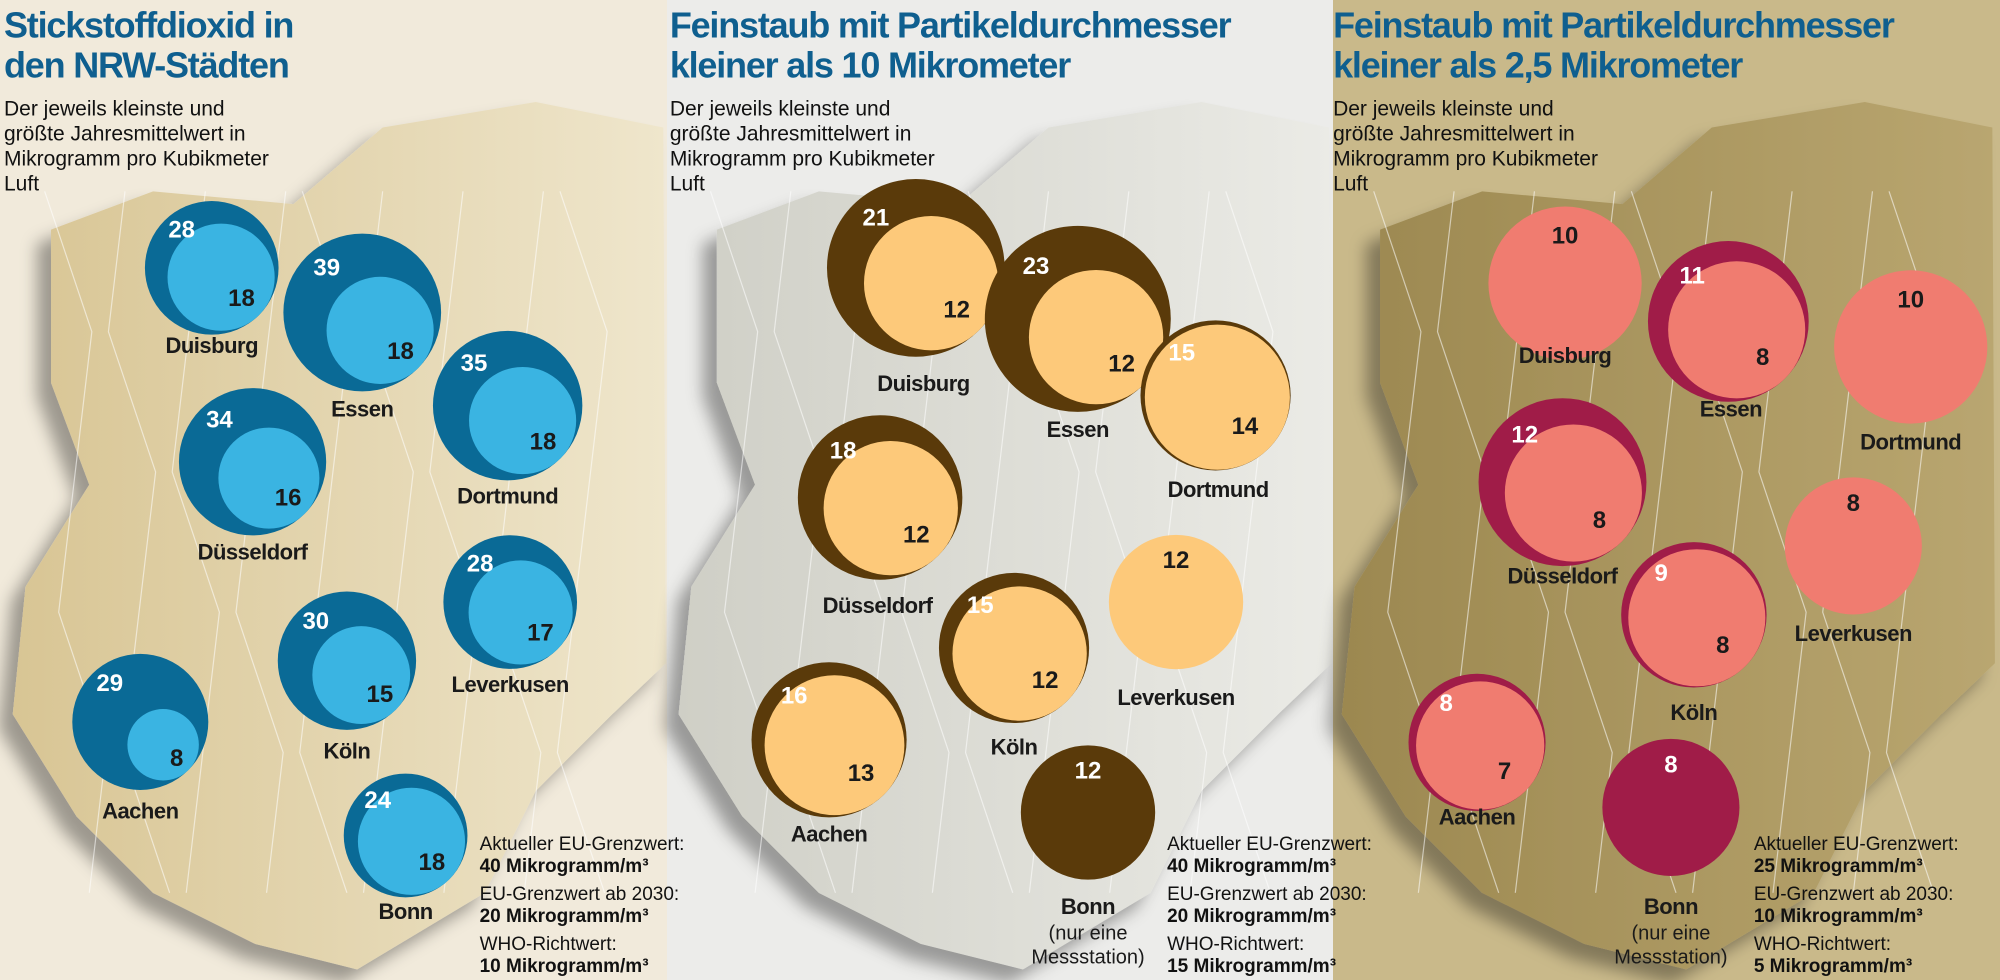 The width and height of the screenshot is (2000, 980). Describe the element at coordinates (1524, 434) in the screenshot. I see `value-label-max: 12` at that location.